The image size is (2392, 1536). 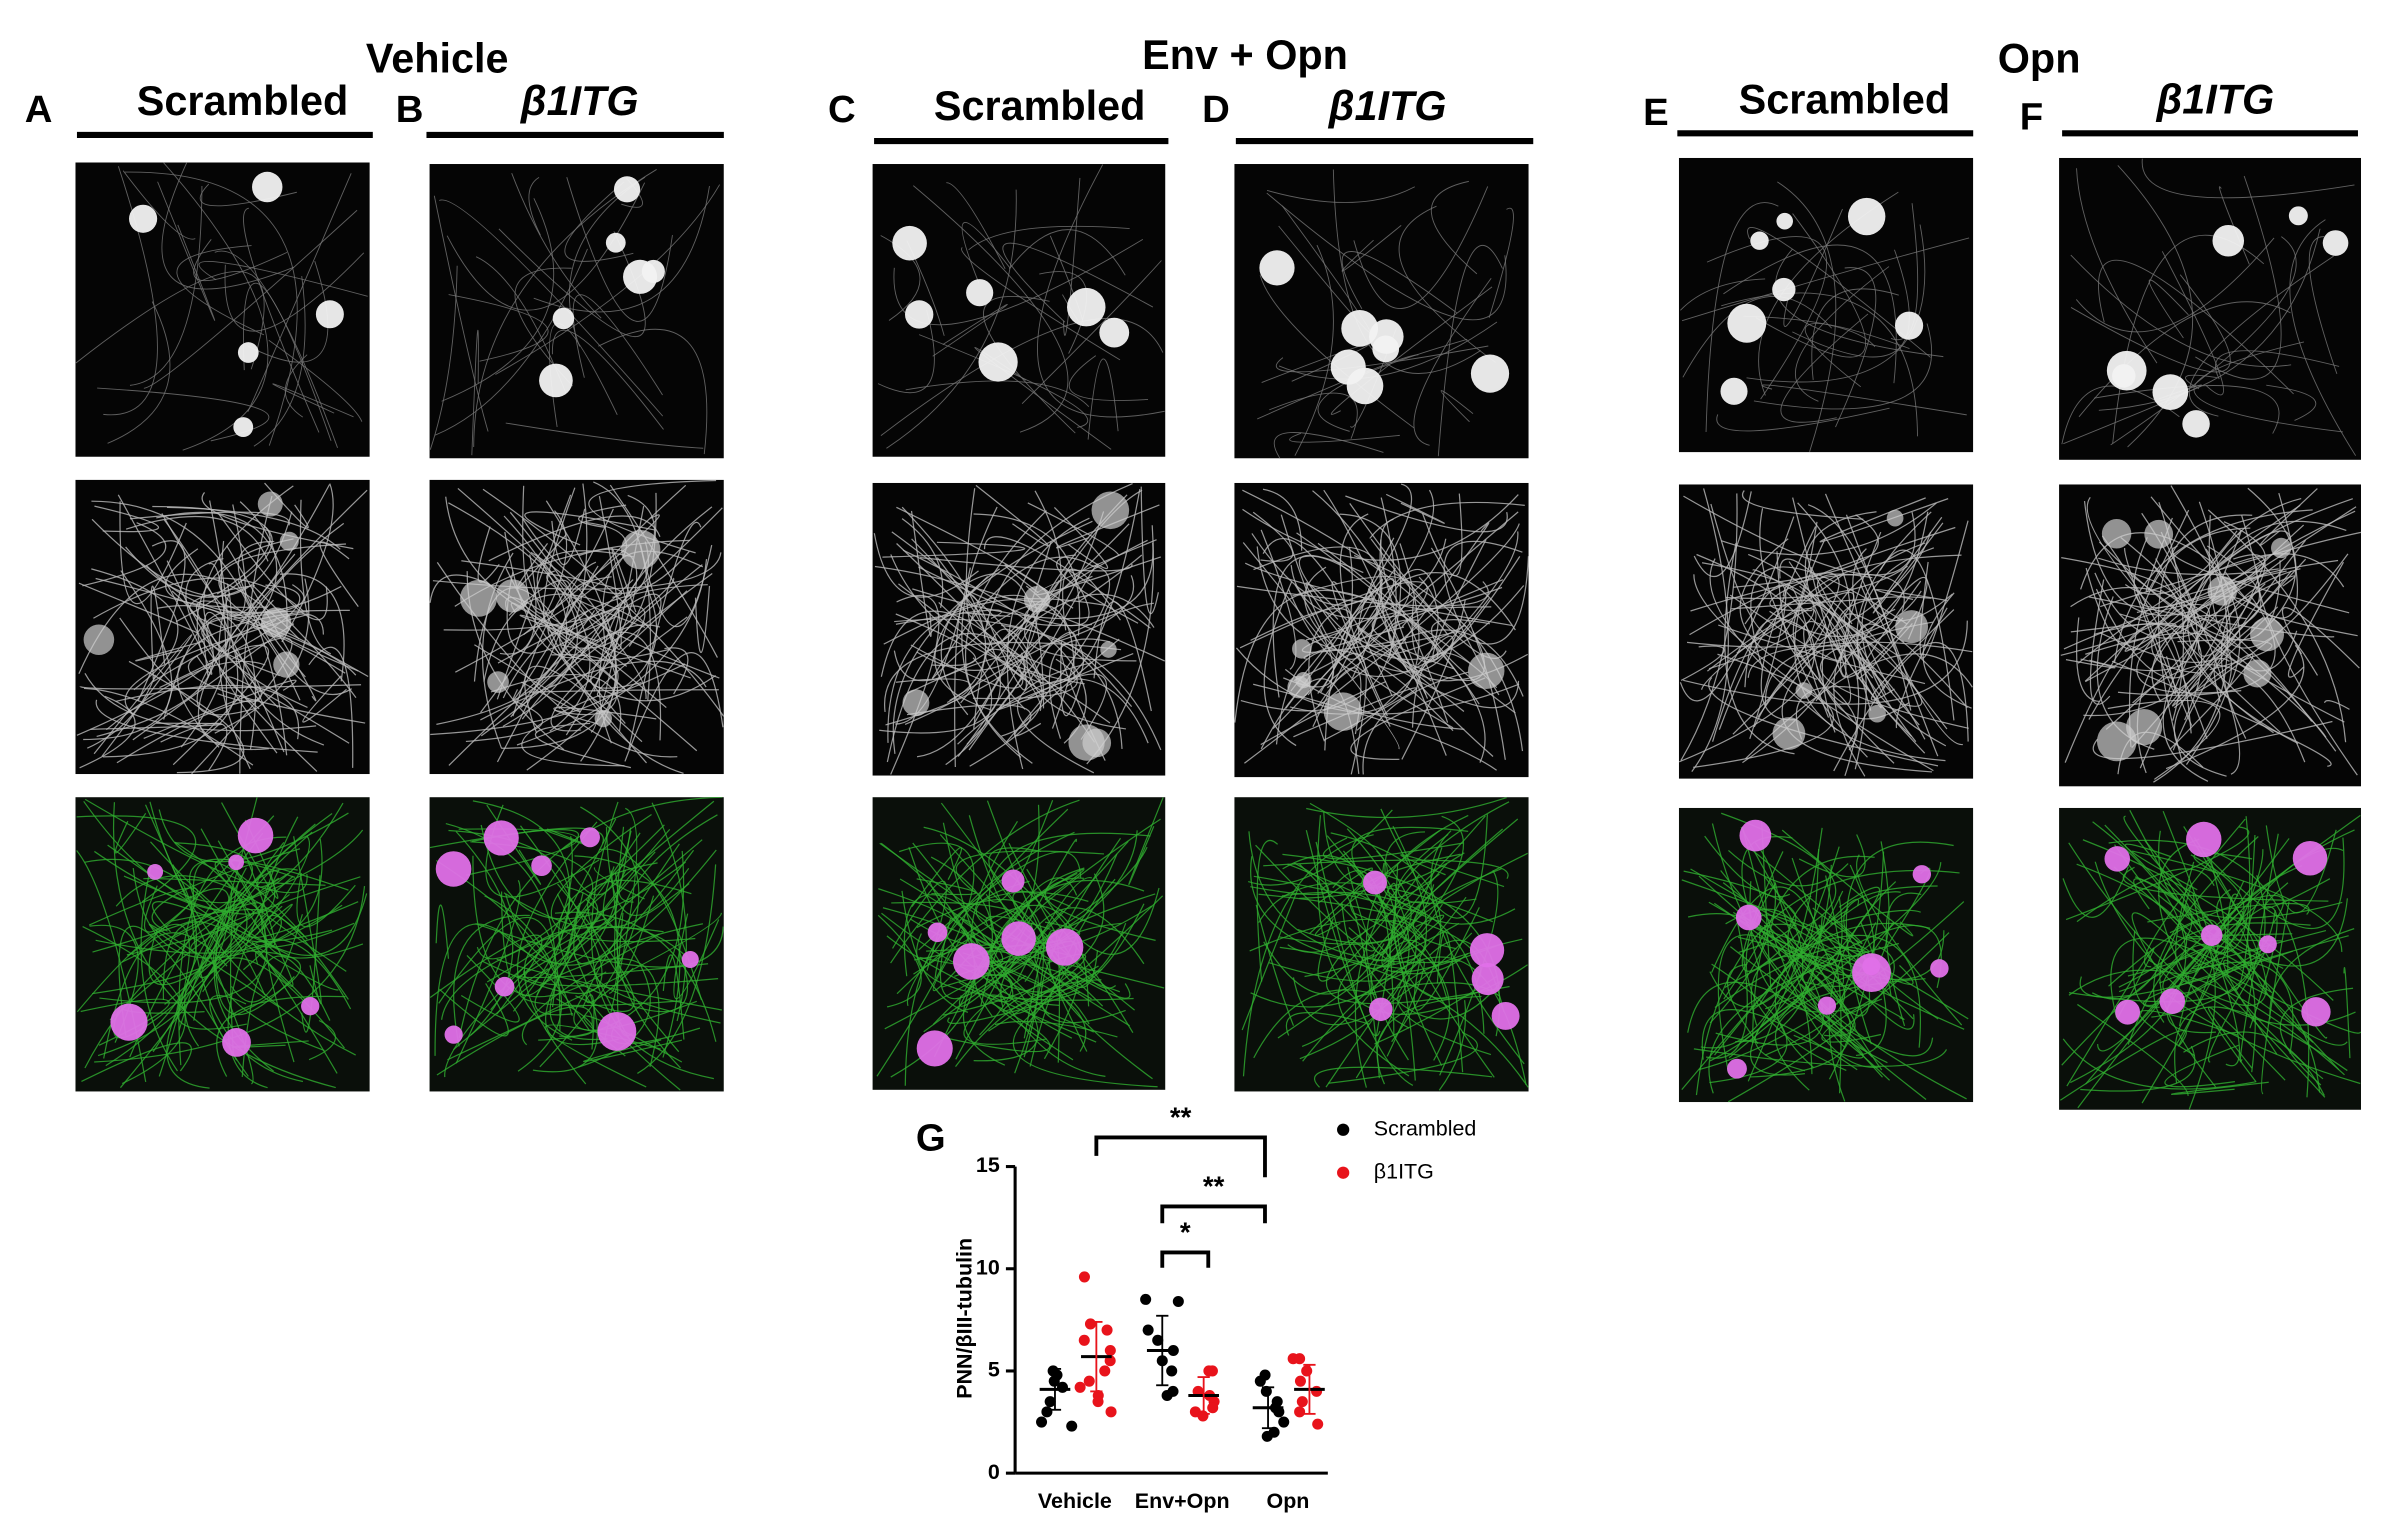 I want to click on group-title: Opn, so click(x=2039, y=58).